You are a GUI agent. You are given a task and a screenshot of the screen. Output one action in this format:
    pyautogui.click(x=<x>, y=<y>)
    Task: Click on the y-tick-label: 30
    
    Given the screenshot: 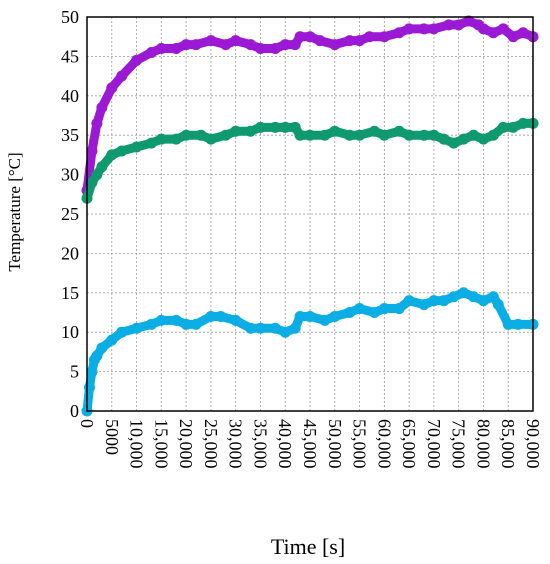 What is the action you would take?
    pyautogui.click(x=70, y=175)
    